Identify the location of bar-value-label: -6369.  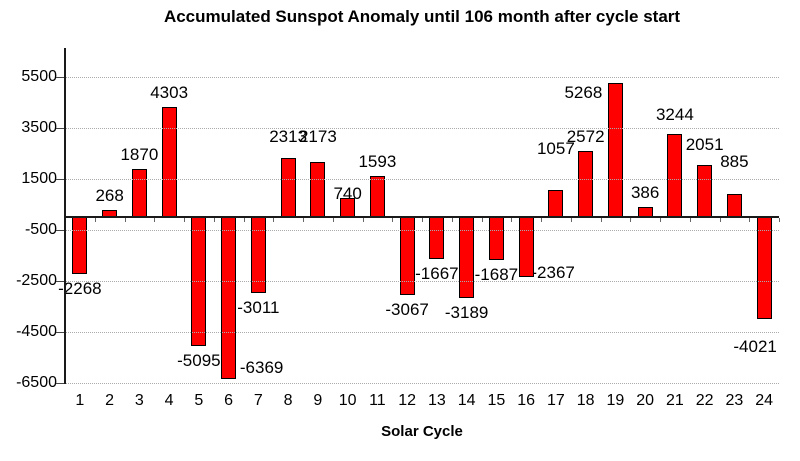
(261, 367).